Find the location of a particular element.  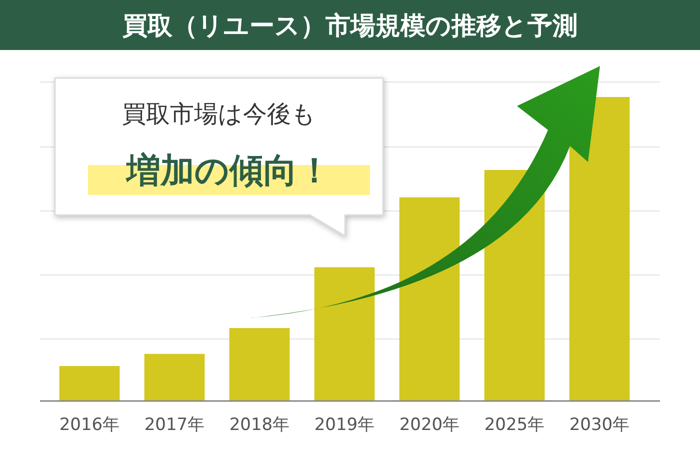

x-tick-label: 2017年 is located at coordinates (174, 425).